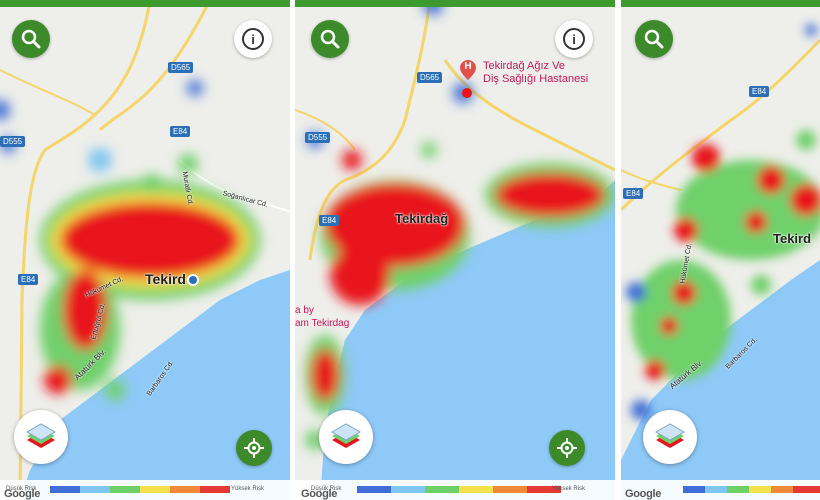  I want to click on city-label: Tekirdağ, so click(422, 218).